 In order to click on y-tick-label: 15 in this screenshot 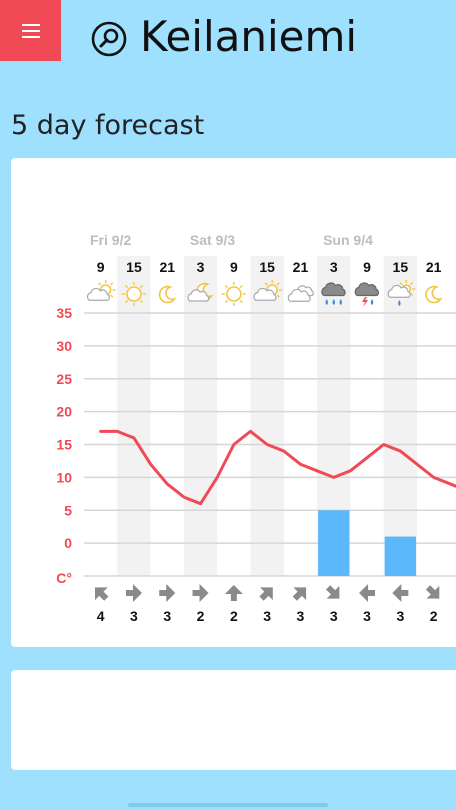, I will do `click(64, 445)`.